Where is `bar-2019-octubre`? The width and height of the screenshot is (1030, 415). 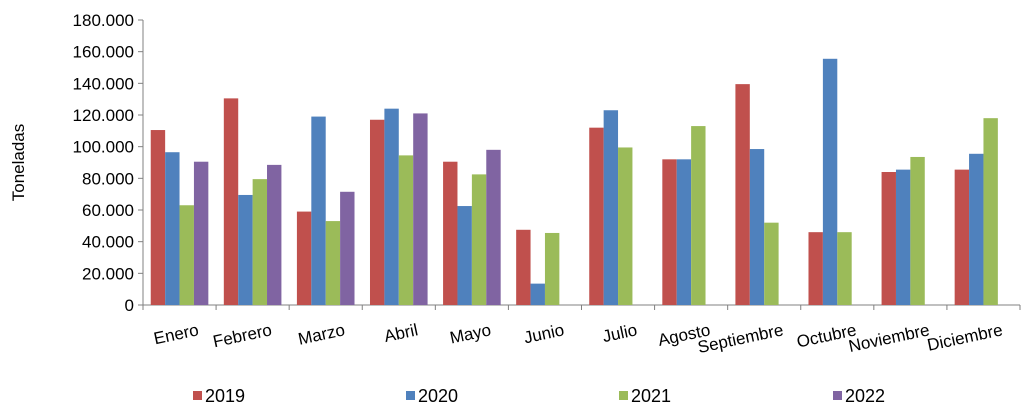
bar-2019-octubre is located at coordinates (815, 268).